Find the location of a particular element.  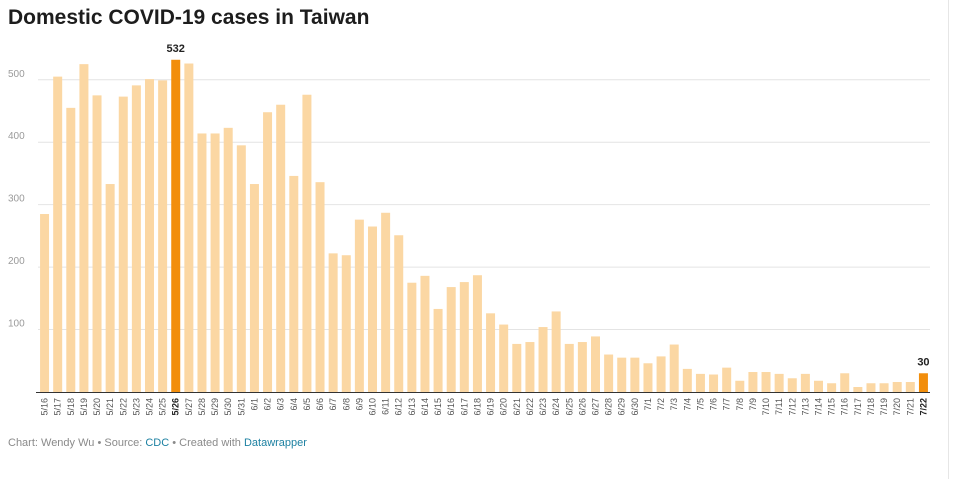

x-tick-label: 6/19 is located at coordinates (491, 407).